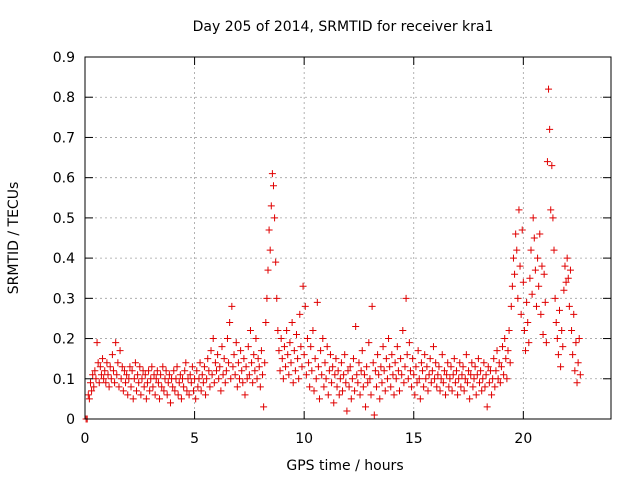 Image resolution: width=640 pixels, height=480 pixels. I want to click on y-tick-label: 0.5, so click(64, 219).